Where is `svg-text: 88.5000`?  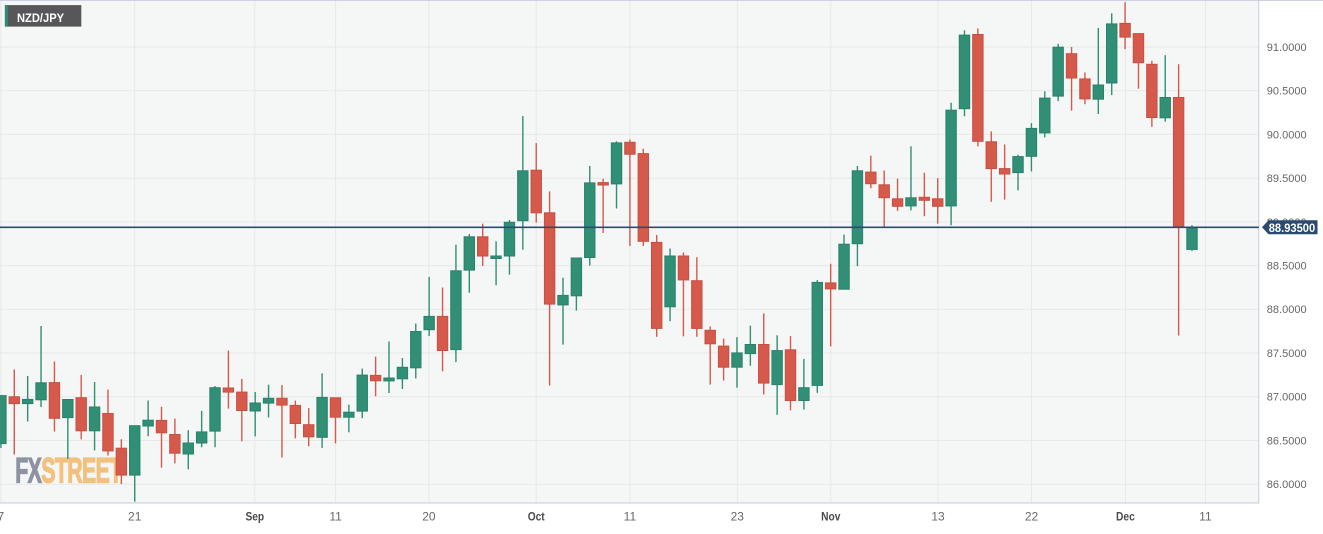 svg-text: 88.5000 is located at coordinates (1287, 267).